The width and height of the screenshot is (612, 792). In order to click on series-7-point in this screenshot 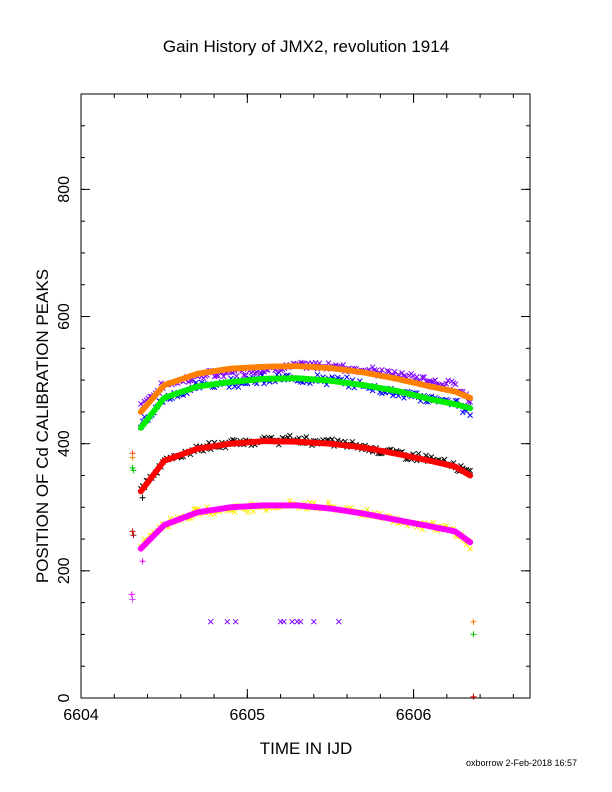, I will do `click(470, 542)`.